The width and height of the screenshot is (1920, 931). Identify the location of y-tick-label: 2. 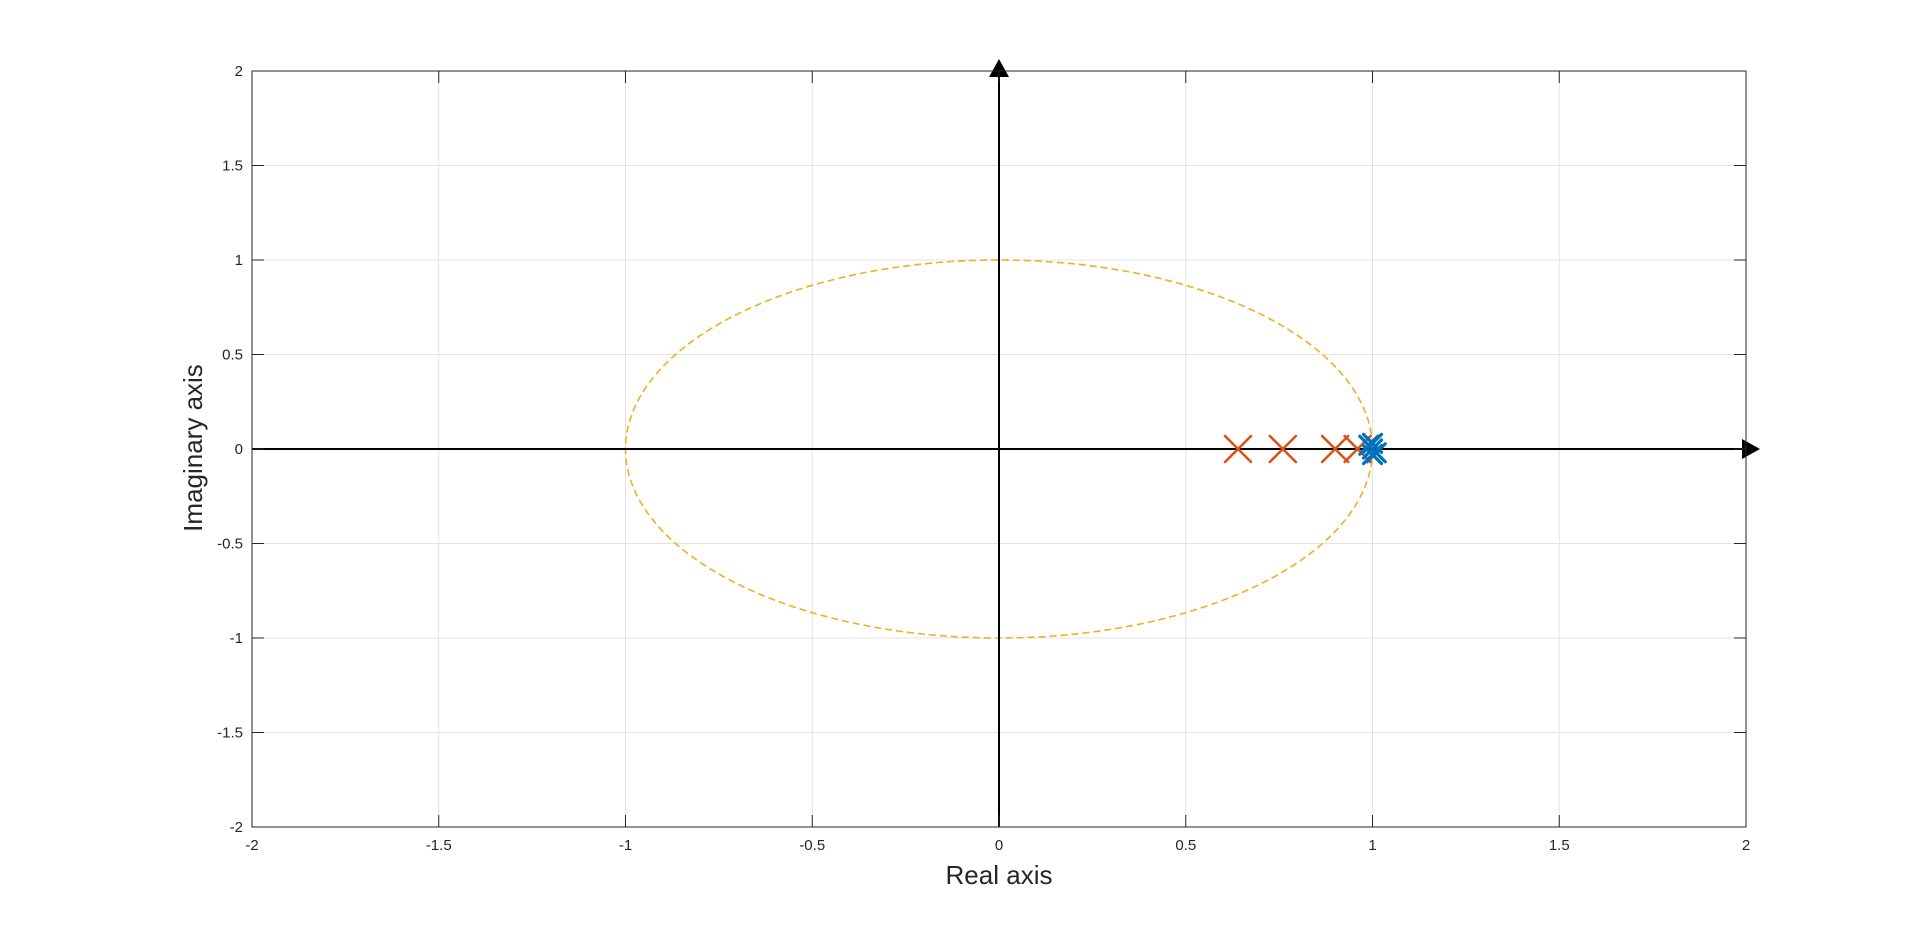
(239, 71).